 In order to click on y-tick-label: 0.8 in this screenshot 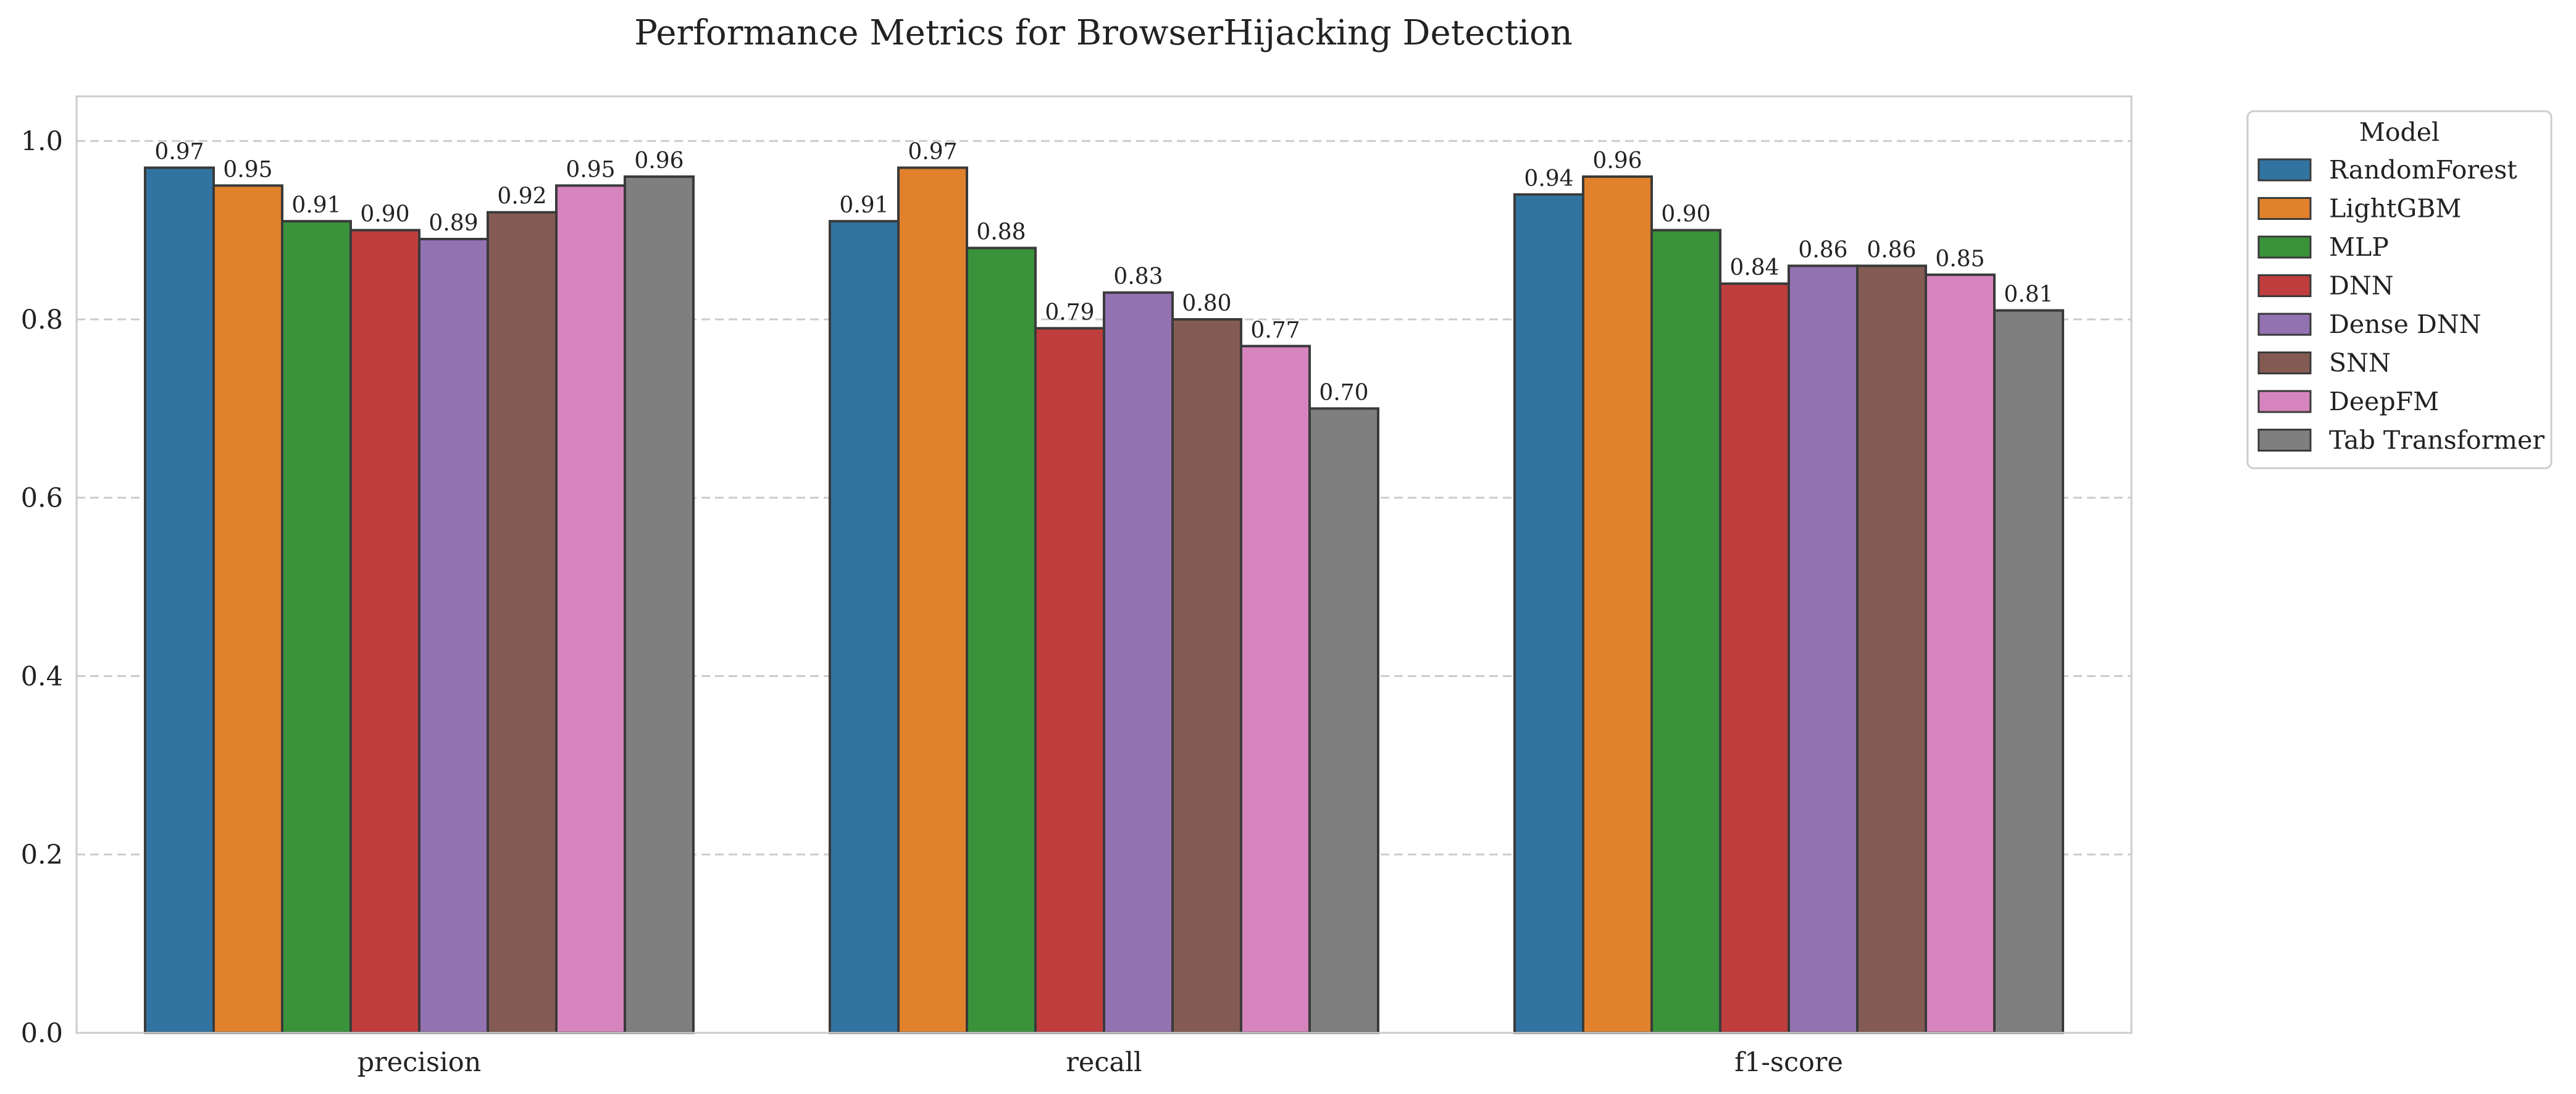, I will do `click(42, 320)`.